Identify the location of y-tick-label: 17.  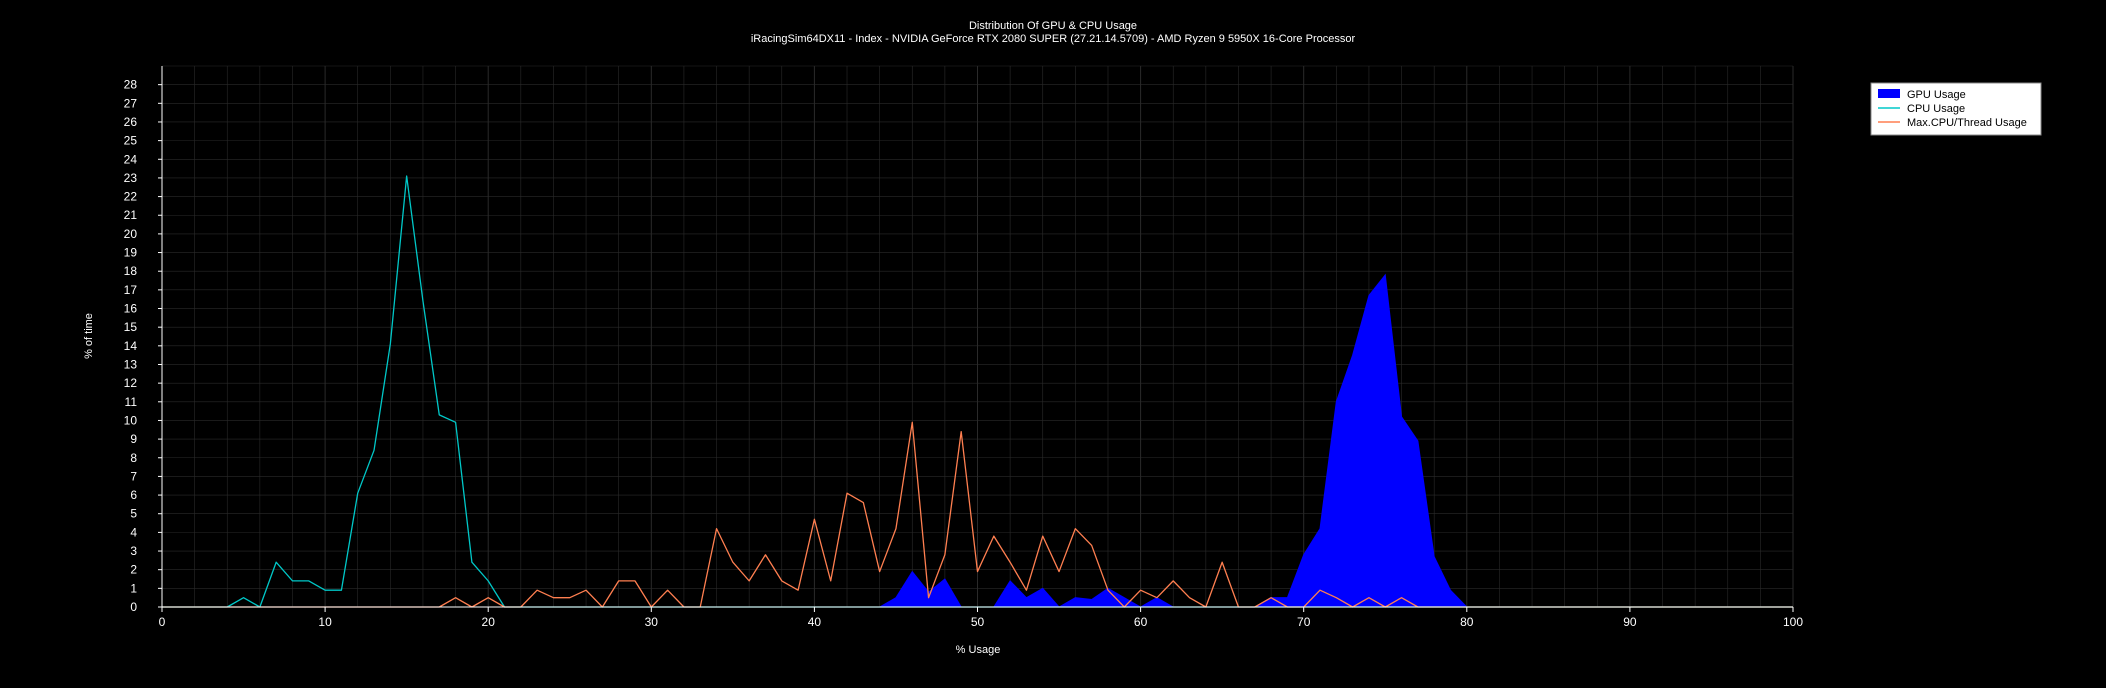
(131, 290).